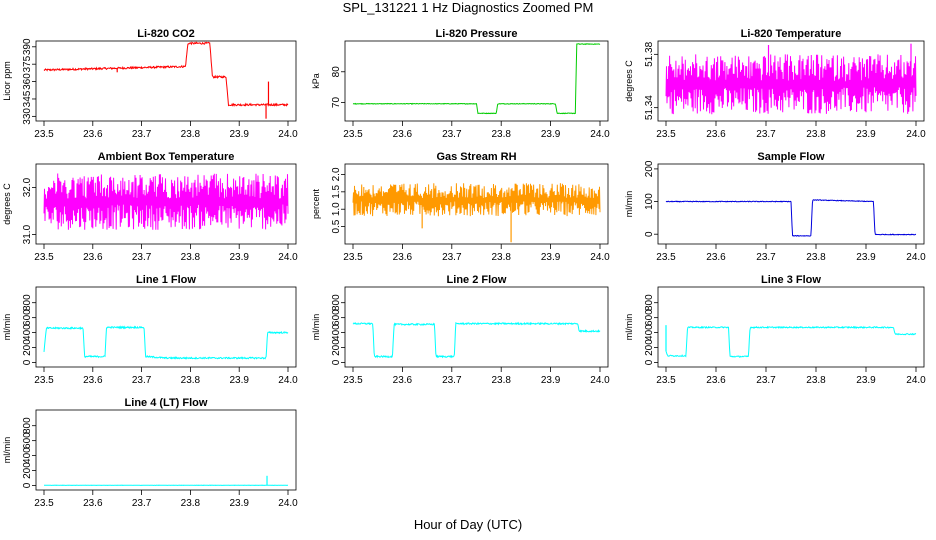 This screenshot has width=936, height=540. Describe the element at coordinates (27, 63) in the screenshot. I see `y-tick-label: 375` at that location.